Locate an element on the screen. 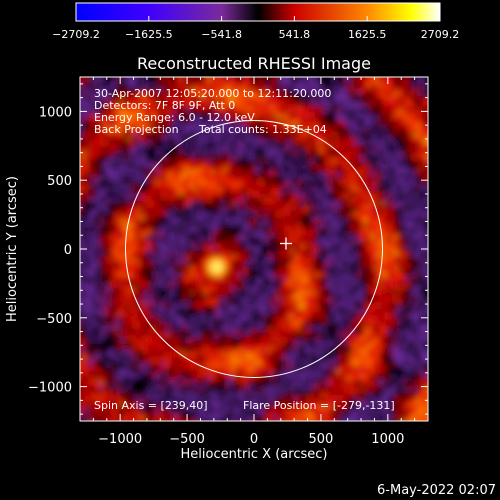 The width and height of the screenshot is (500, 500). colorbar-tick-label: 2709.2 is located at coordinates (440, 34).